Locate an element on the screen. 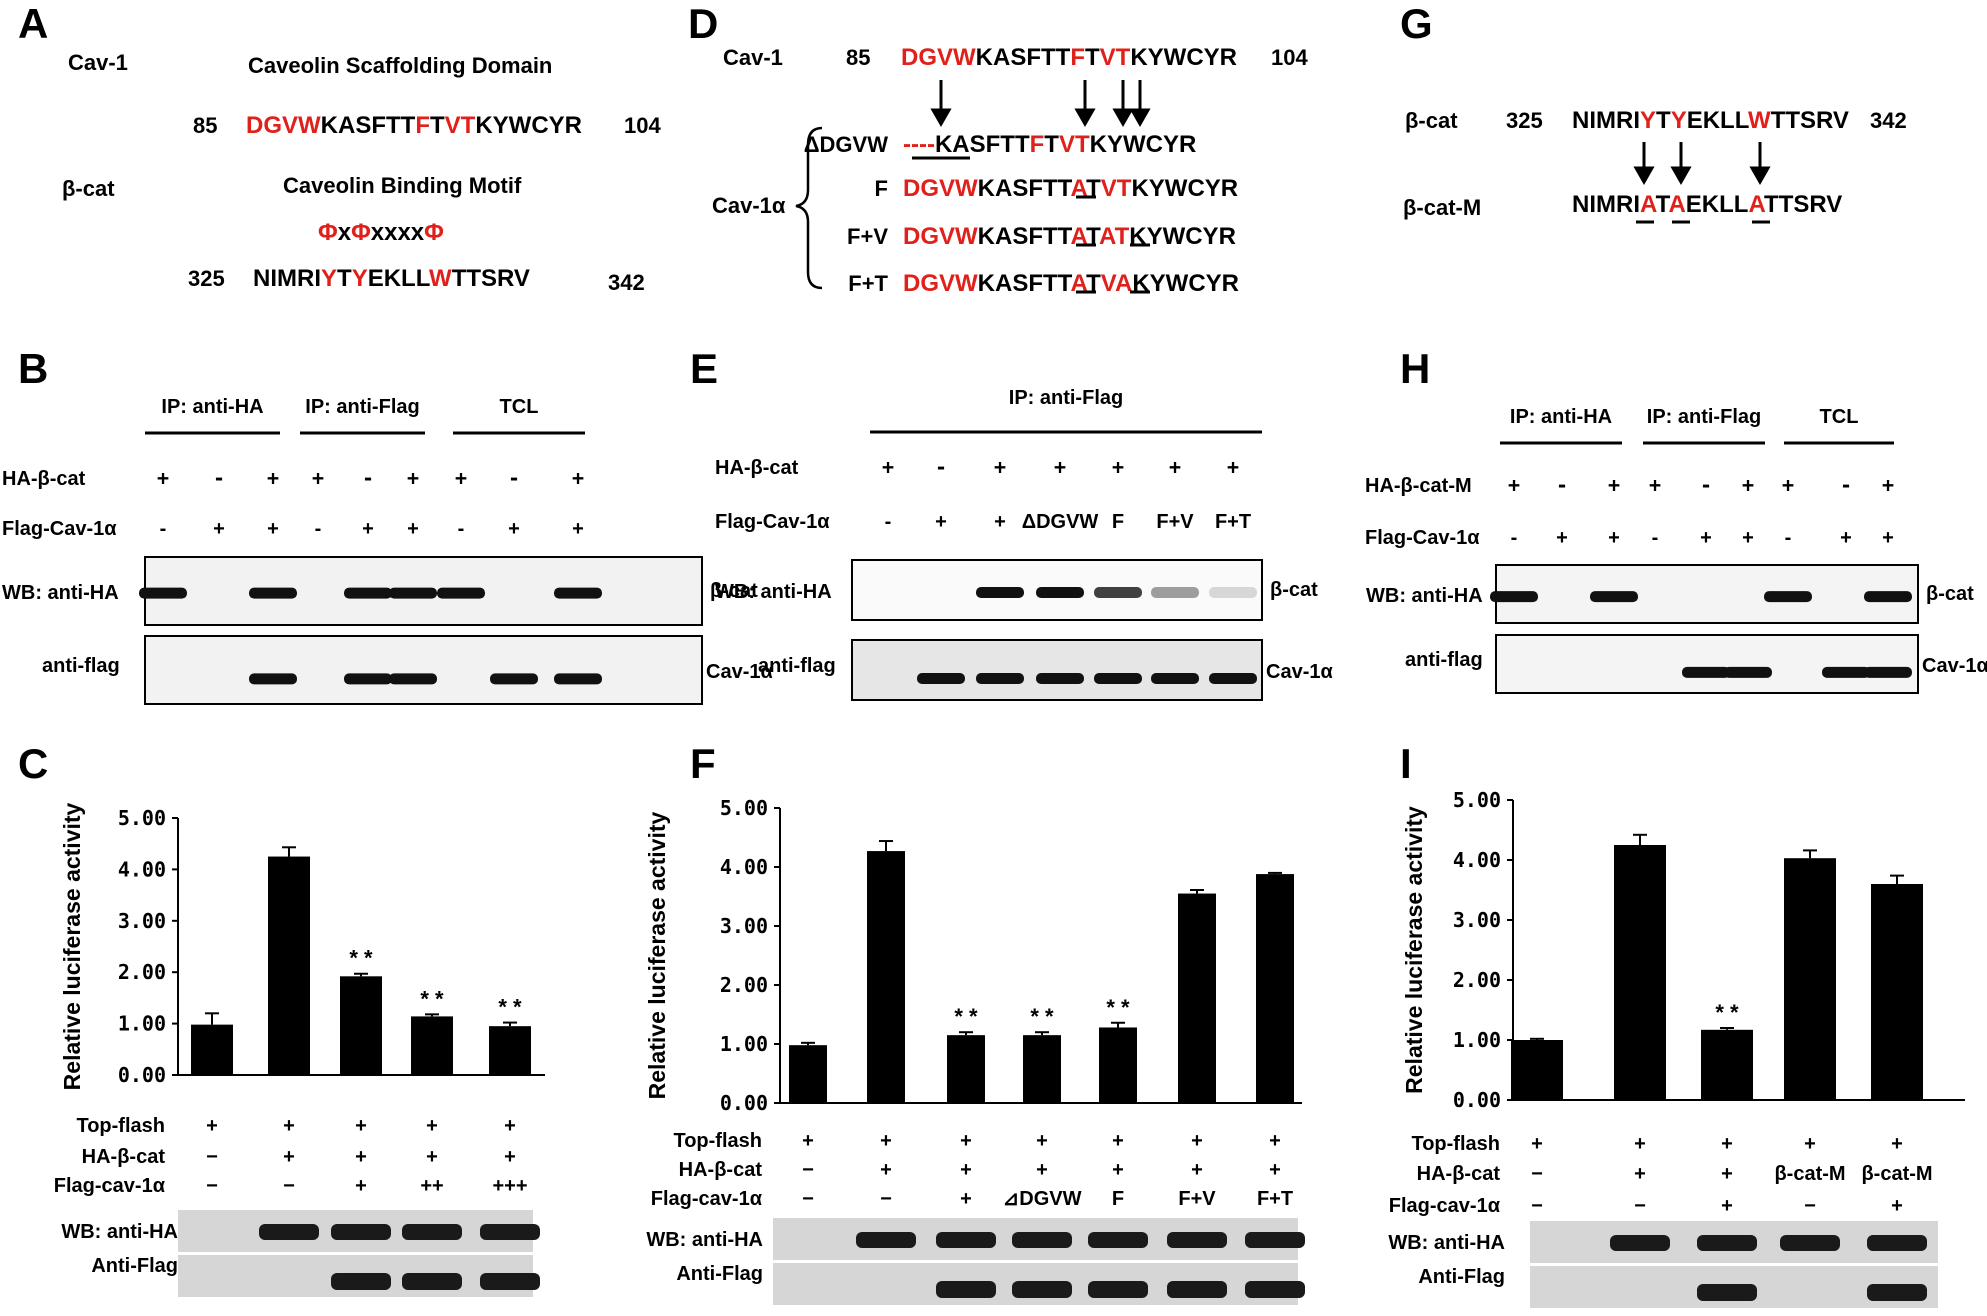 This screenshot has height=1316, width=1987. d-mutant-name: F+T is located at coordinates (868, 283).